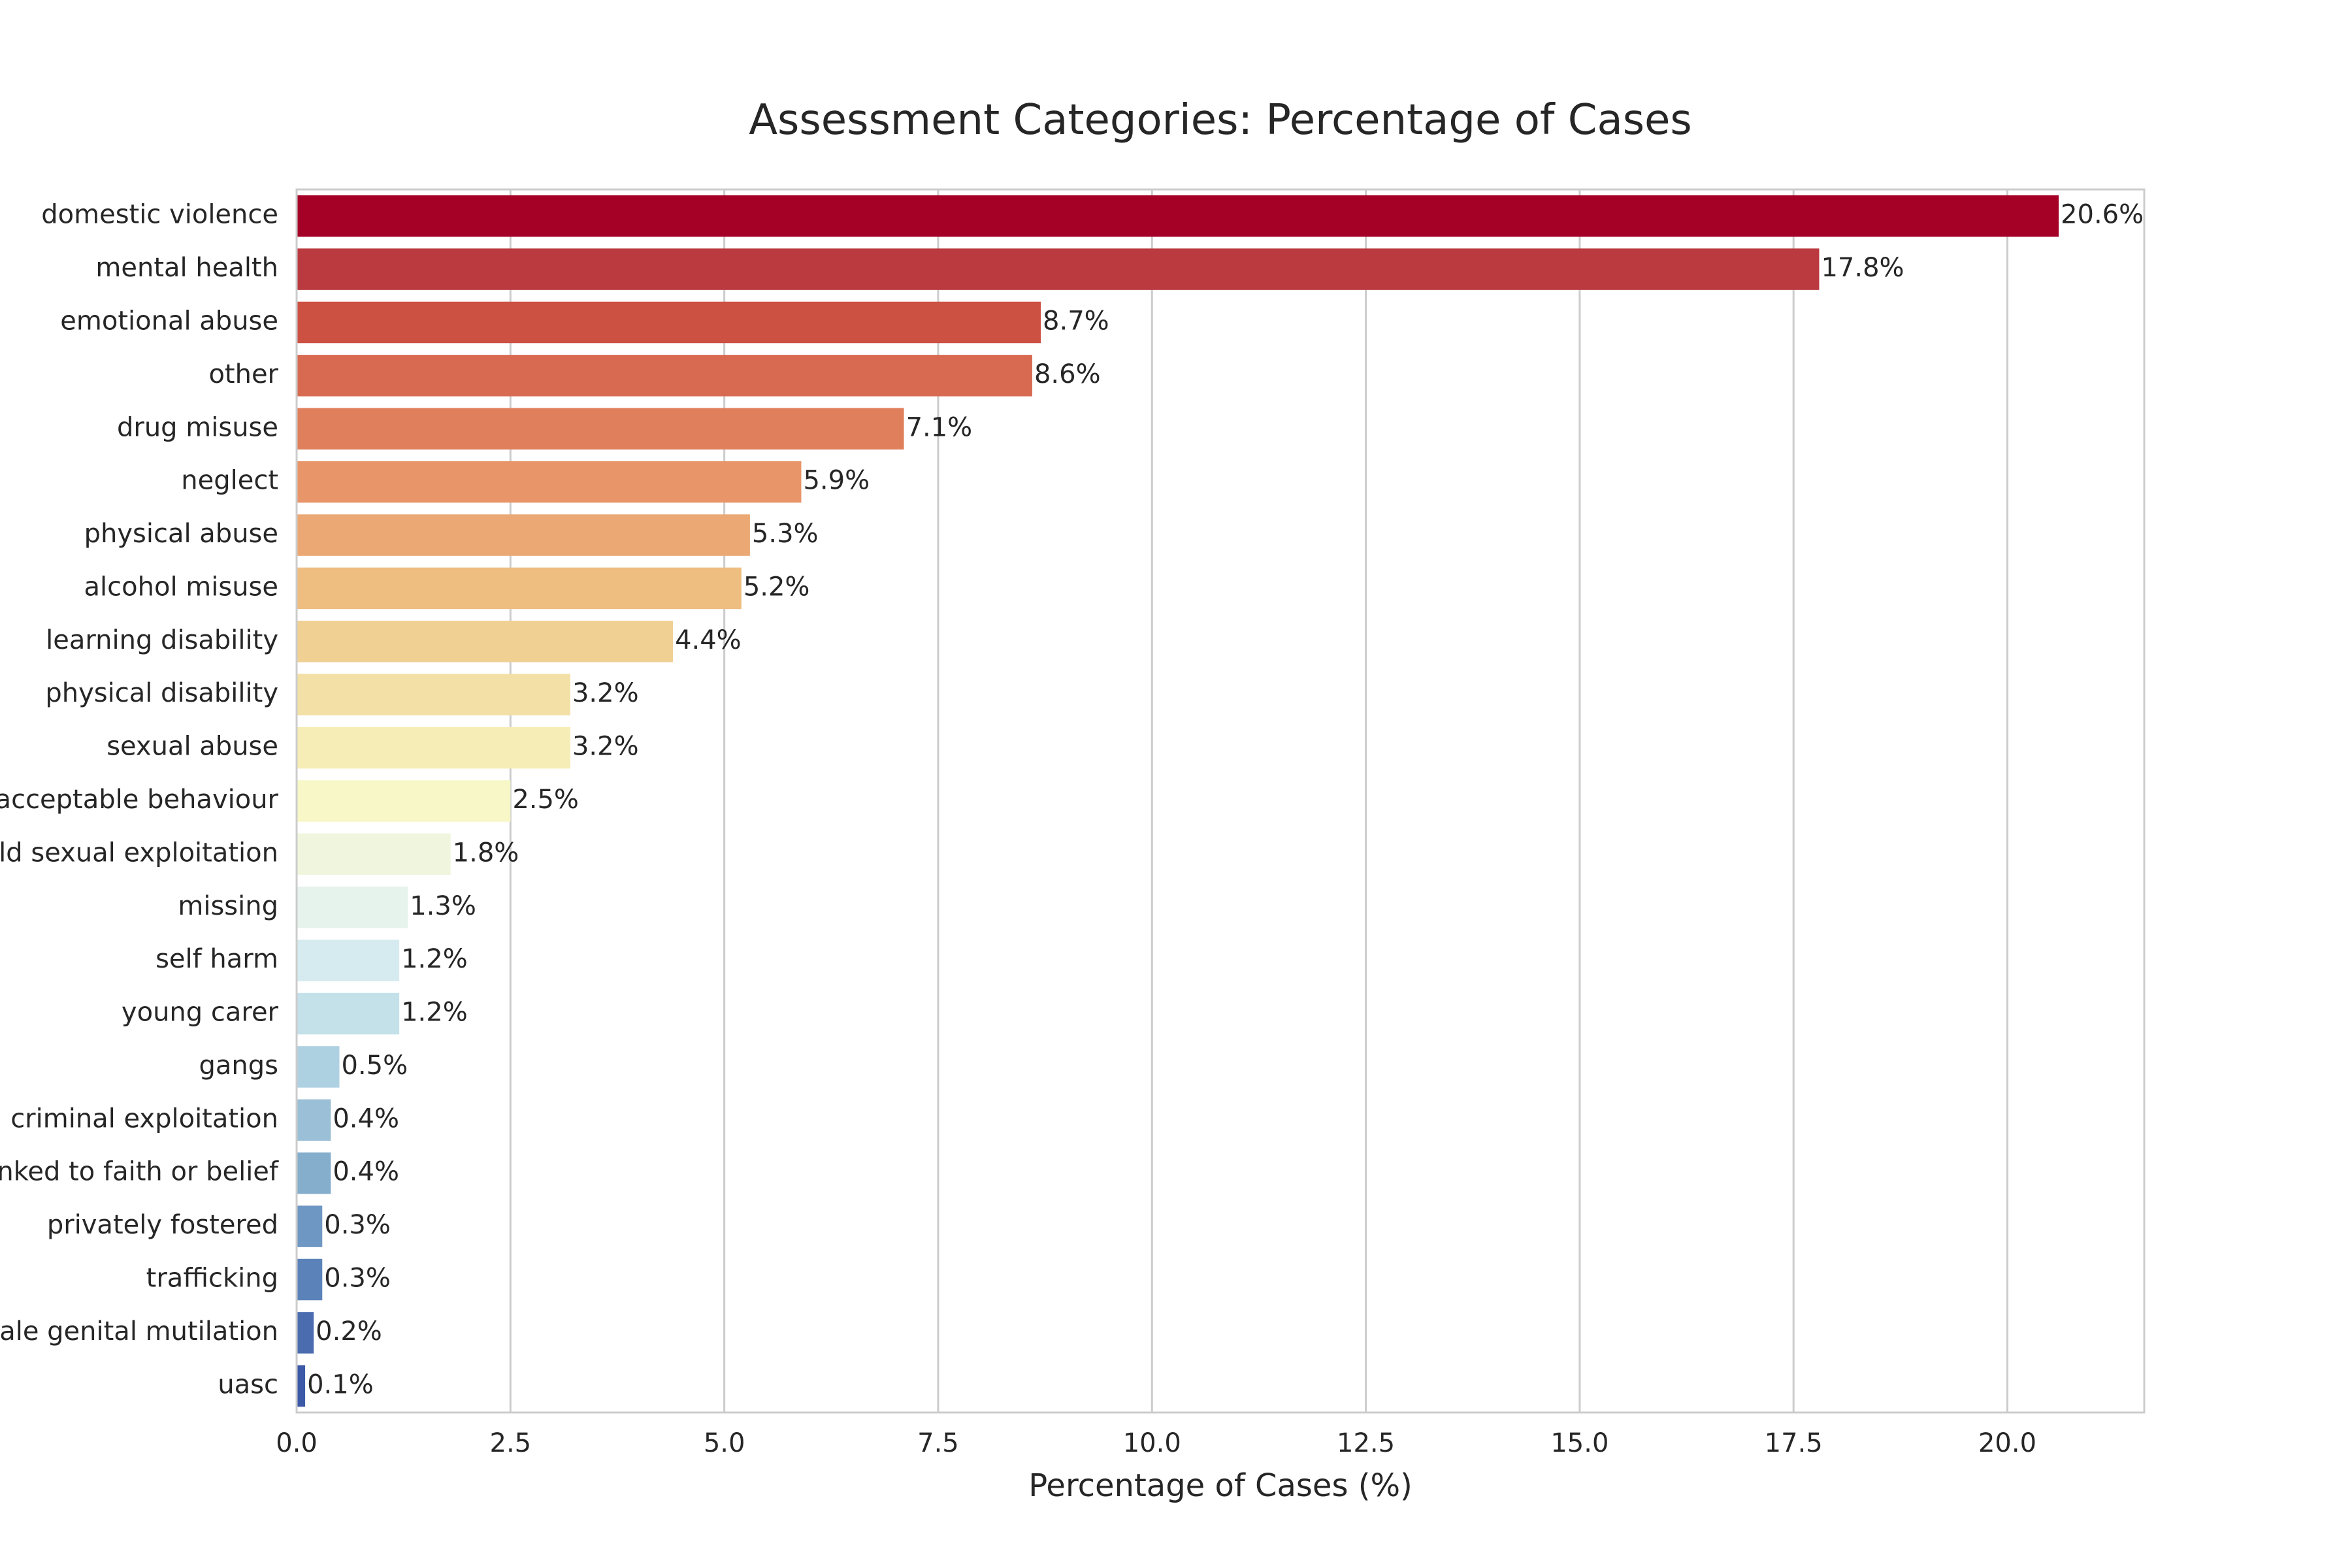 The image size is (2352, 1568). I want to click on category-label: self harm, so click(216, 959).